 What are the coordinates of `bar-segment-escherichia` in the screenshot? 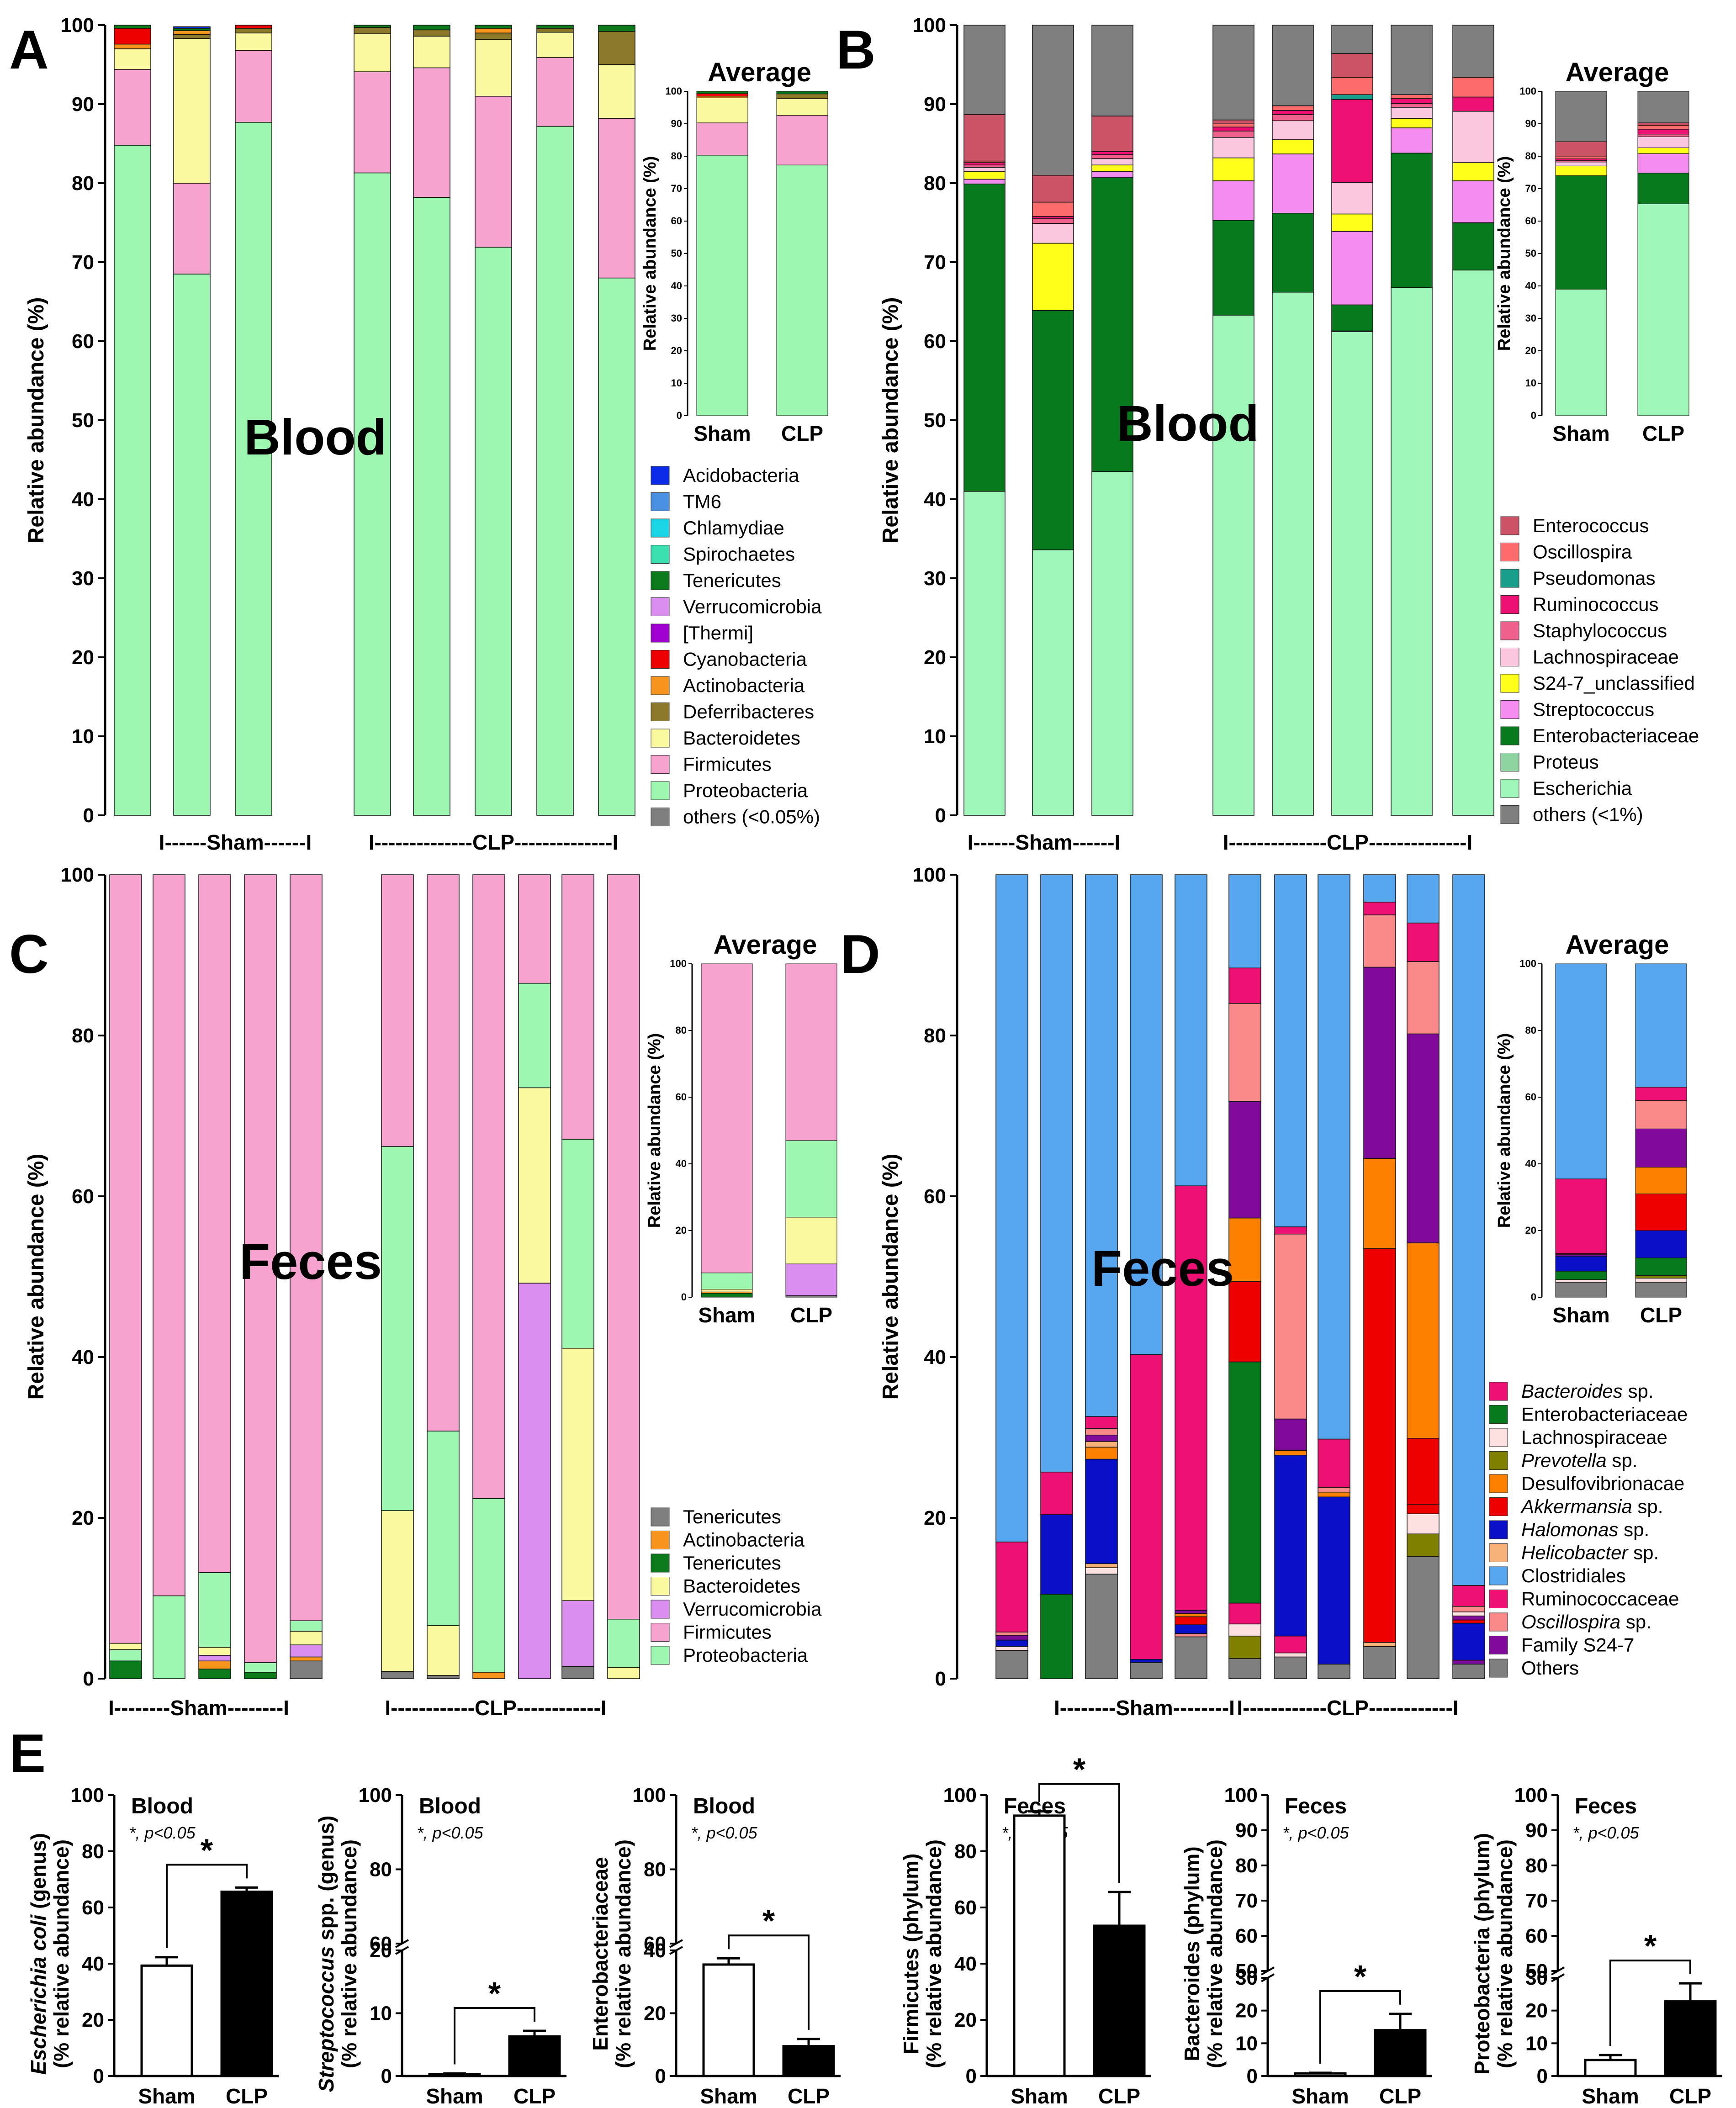 It's located at (985, 654).